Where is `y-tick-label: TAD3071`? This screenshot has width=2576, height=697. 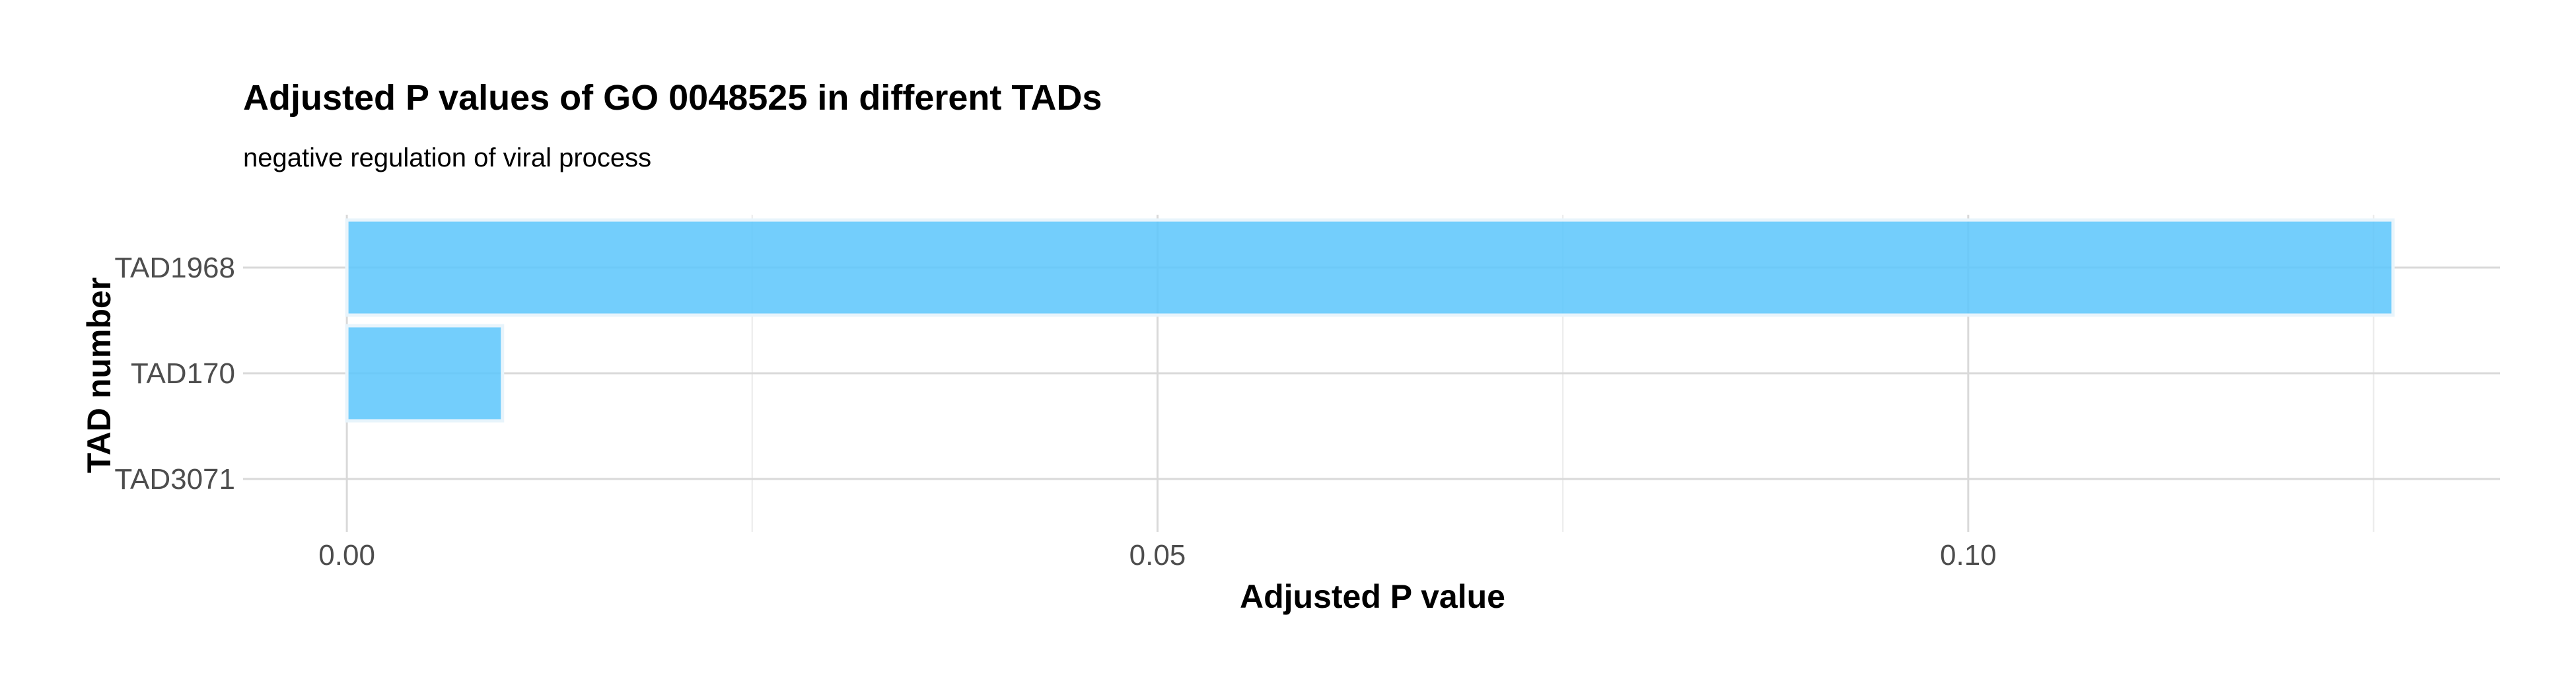 y-tick-label: TAD3071 is located at coordinates (174, 479).